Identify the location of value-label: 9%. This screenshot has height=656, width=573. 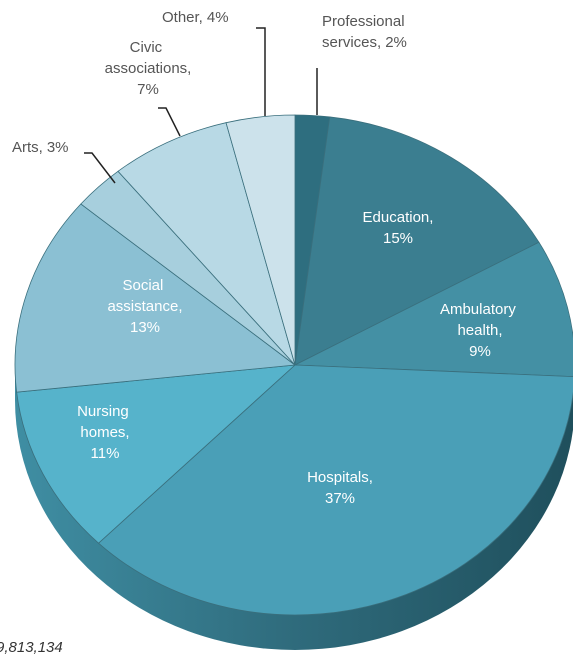
(480, 351).